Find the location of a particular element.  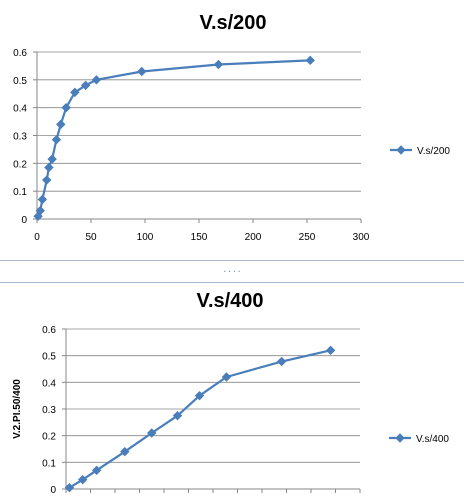

x-tick-label: 0 is located at coordinates (37, 237).